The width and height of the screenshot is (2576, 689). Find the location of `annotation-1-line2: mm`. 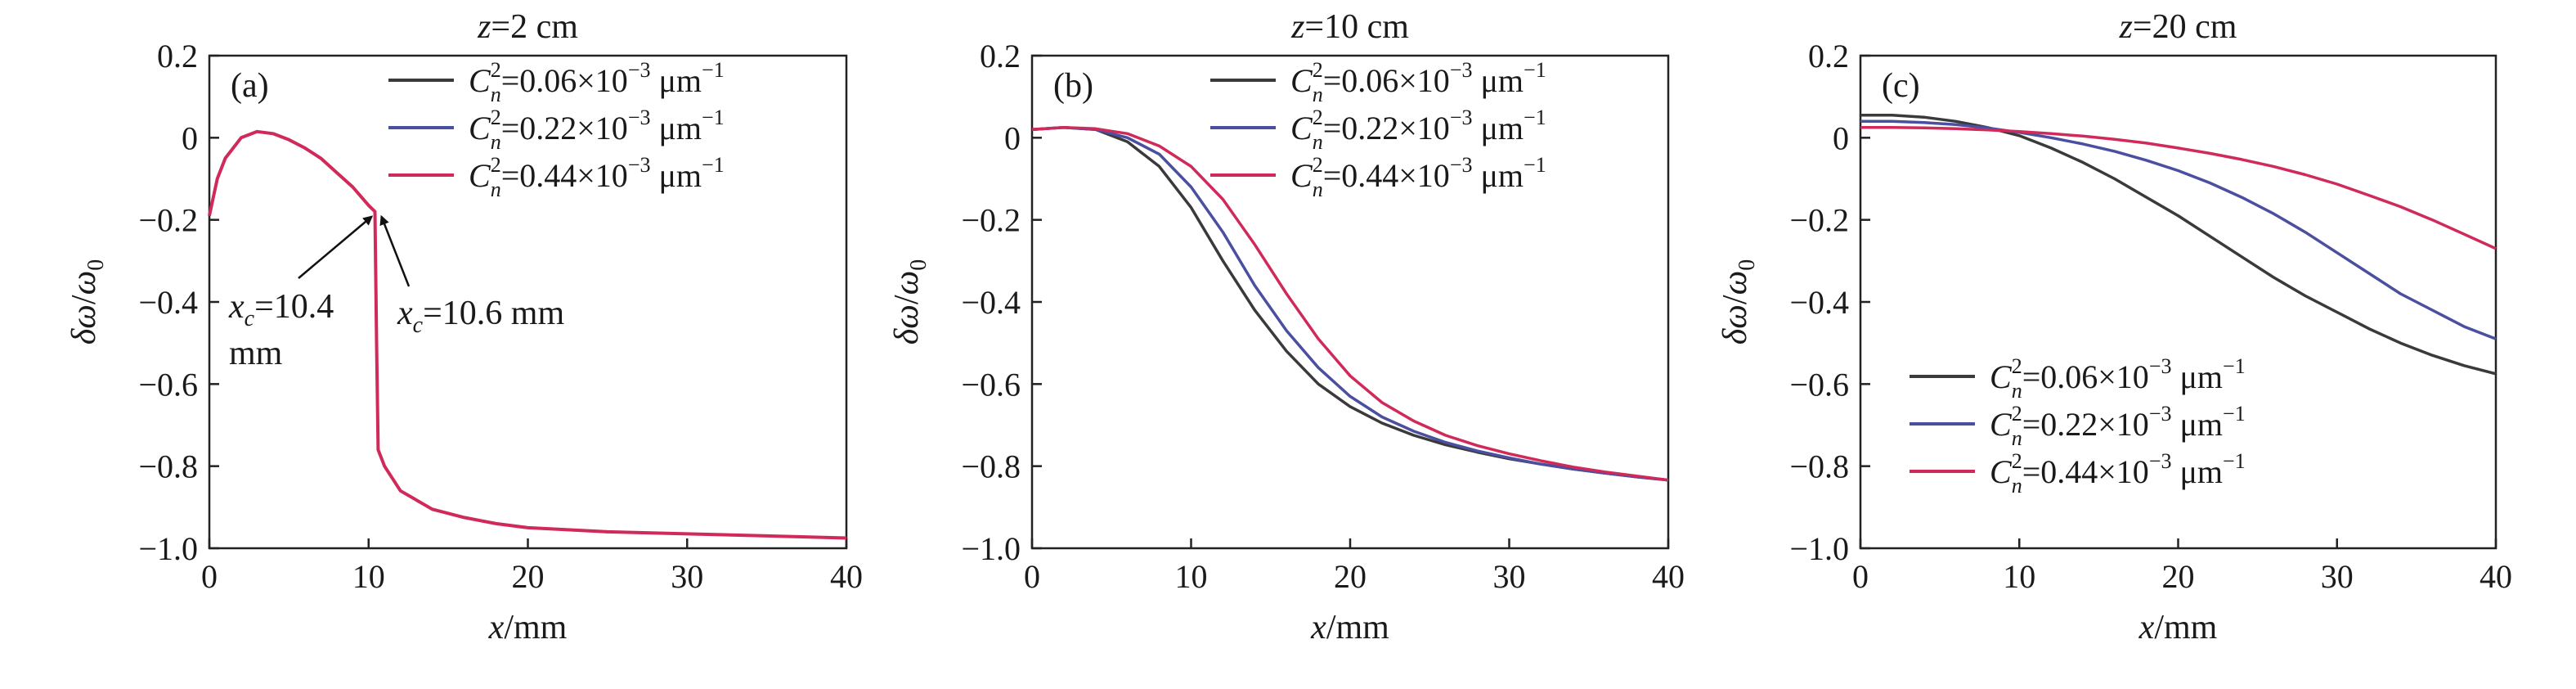

annotation-1-line2: mm is located at coordinates (256, 353).